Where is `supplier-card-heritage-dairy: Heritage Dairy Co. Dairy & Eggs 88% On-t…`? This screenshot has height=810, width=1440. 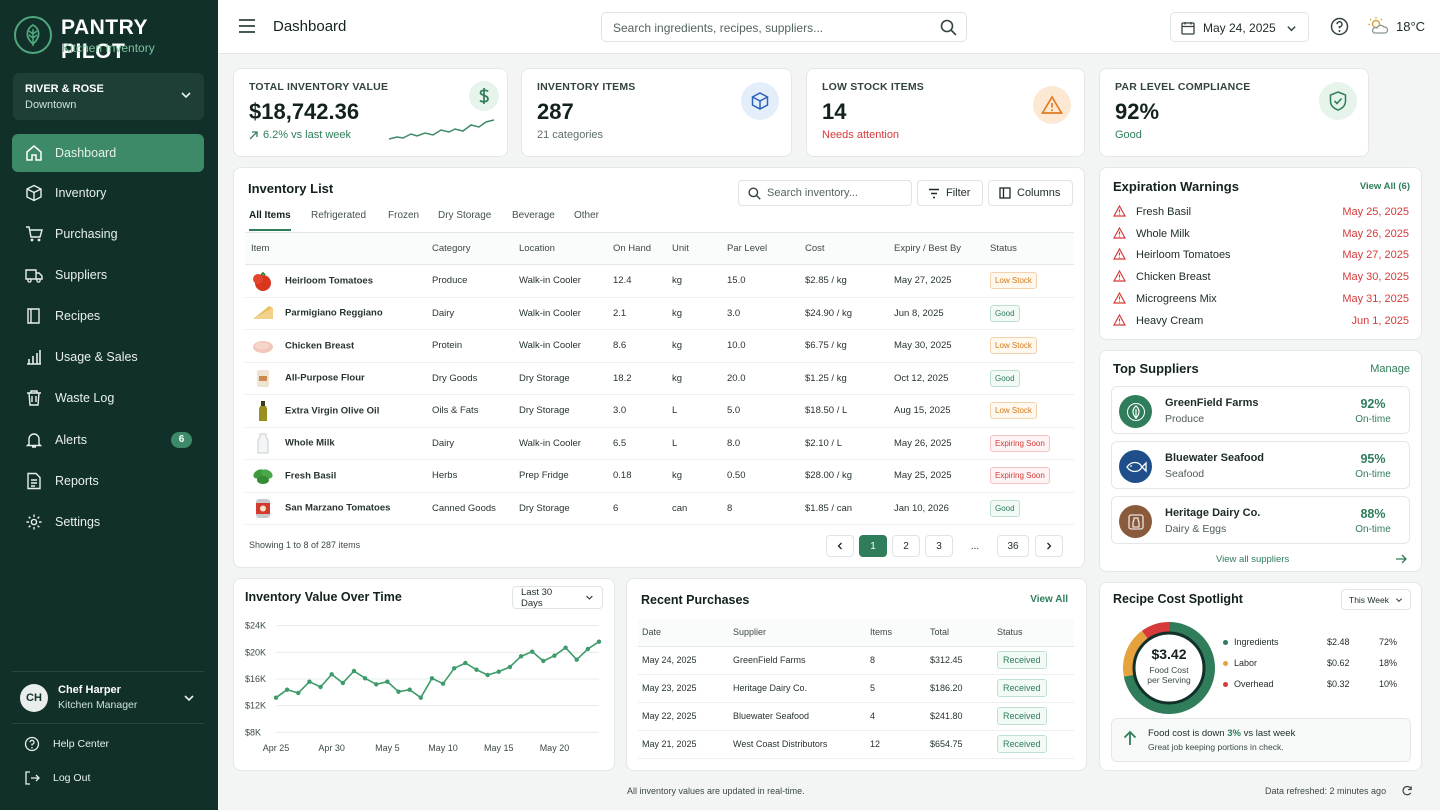 supplier-card-heritage-dairy: Heritage Dairy Co. Dairy & Eggs 88% On-t… is located at coordinates (1260, 520).